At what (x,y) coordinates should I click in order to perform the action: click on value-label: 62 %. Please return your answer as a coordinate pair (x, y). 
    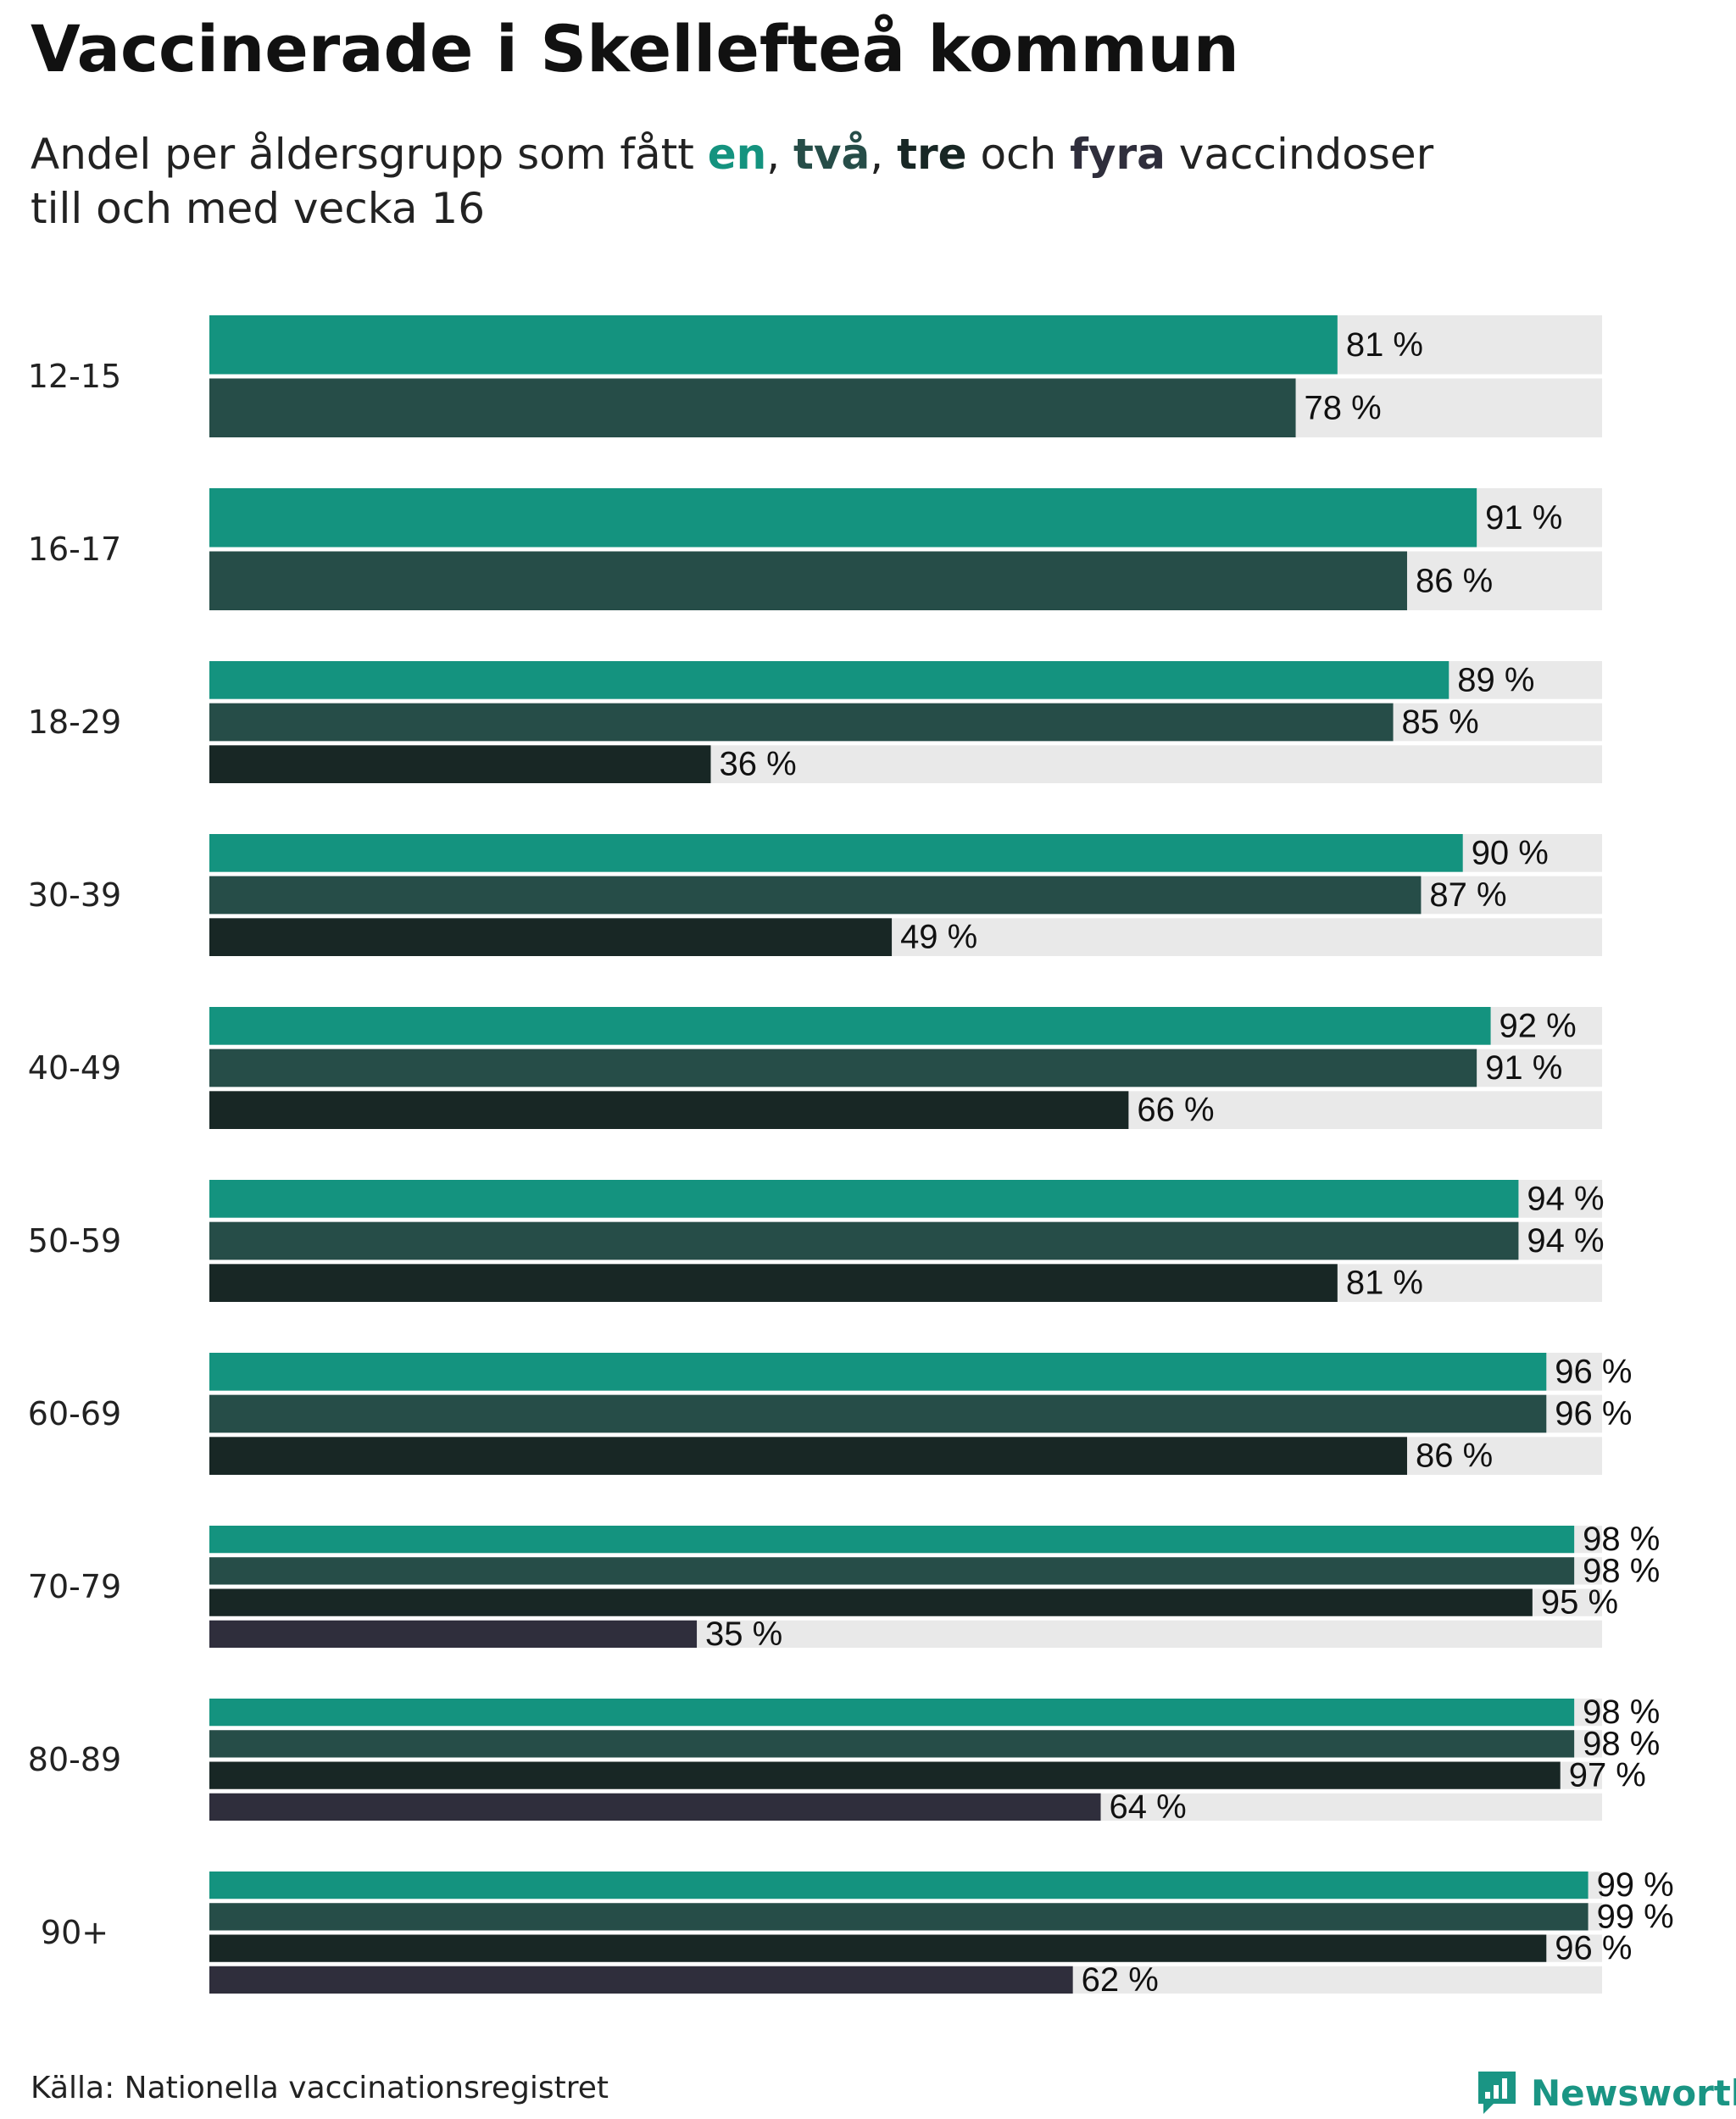
    Looking at the image, I should click on (1120, 1980).